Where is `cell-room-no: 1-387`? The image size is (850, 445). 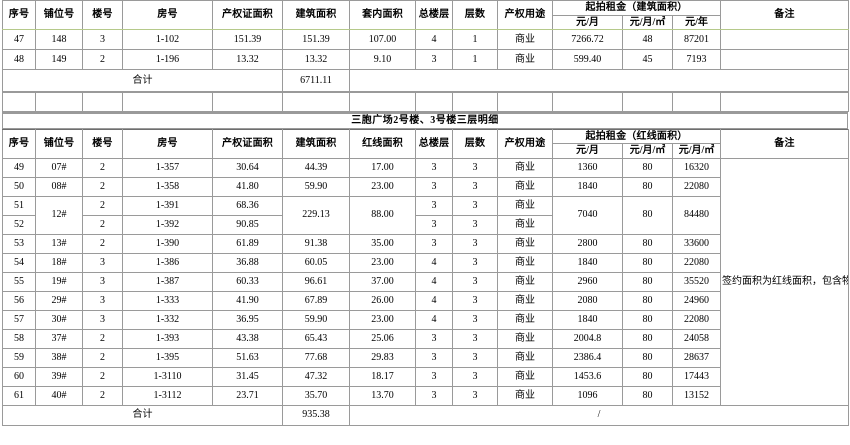 cell-room-no: 1-387 is located at coordinates (167, 281).